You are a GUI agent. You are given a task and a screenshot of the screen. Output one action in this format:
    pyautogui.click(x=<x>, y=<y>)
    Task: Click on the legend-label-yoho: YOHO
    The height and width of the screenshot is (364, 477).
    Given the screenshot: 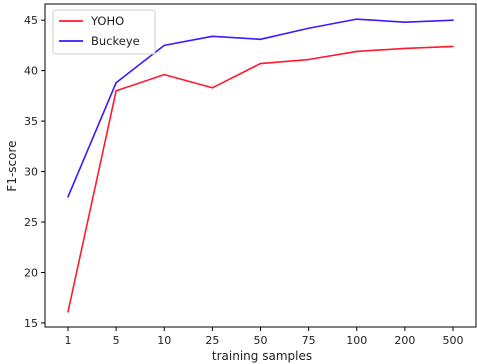 What is the action you would take?
    pyautogui.click(x=107, y=21)
    